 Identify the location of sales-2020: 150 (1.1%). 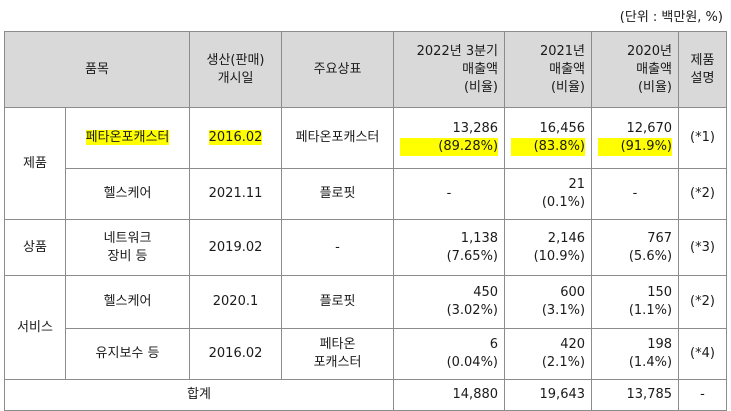
(635, 302).